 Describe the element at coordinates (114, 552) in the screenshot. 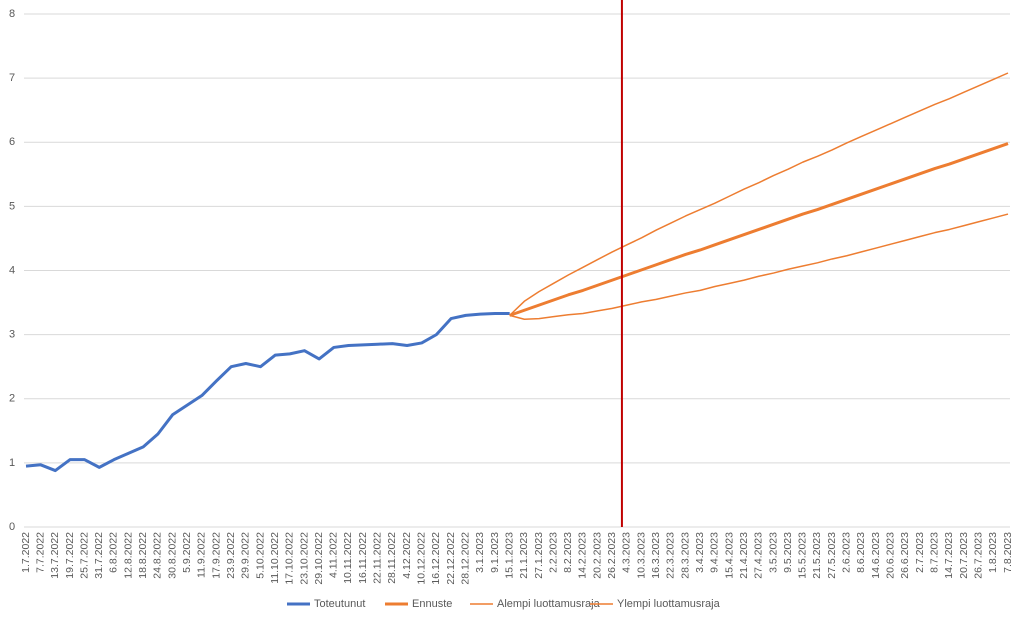

I see `x-tick-label: 6.8.2022` at that location.